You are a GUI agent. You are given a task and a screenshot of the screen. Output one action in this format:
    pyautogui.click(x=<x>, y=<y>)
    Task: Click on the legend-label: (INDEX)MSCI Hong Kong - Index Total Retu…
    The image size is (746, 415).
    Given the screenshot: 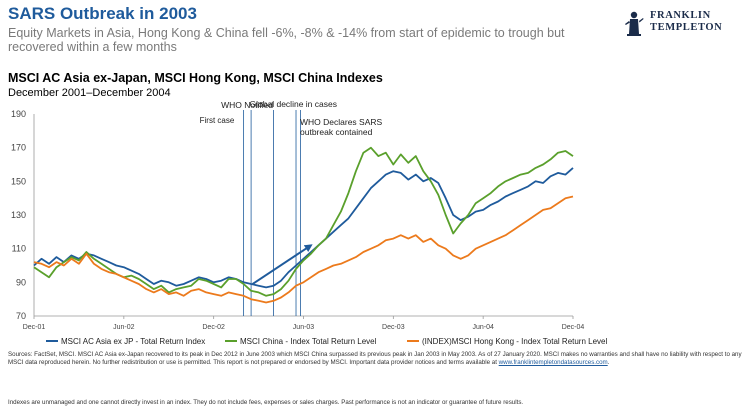 What is the action you would take?
    pyautogui.click(x=514, y=341)
    